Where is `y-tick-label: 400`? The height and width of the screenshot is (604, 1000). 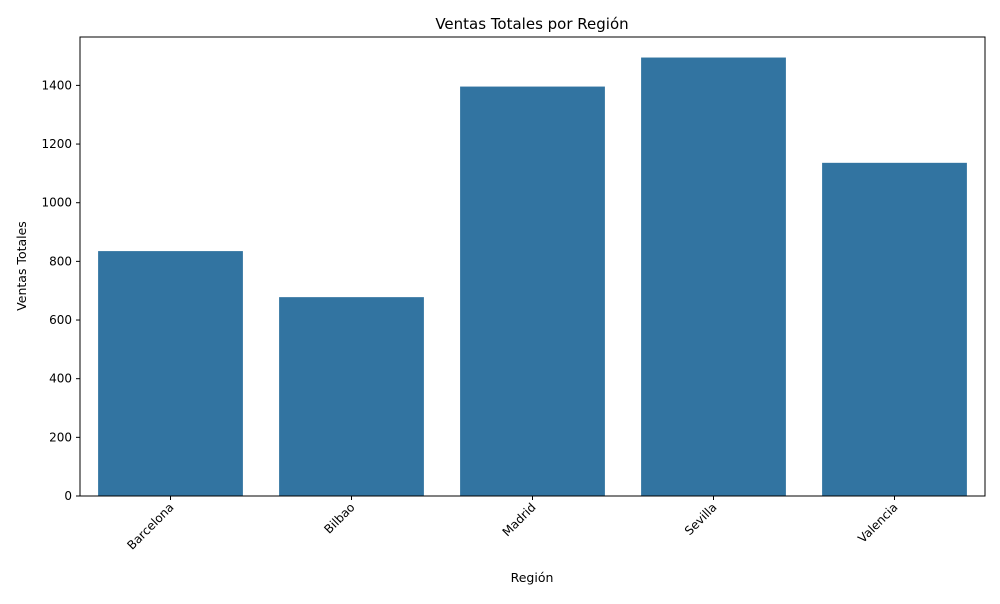 y-tick-label: 400 is located at coordinates (60, 379).